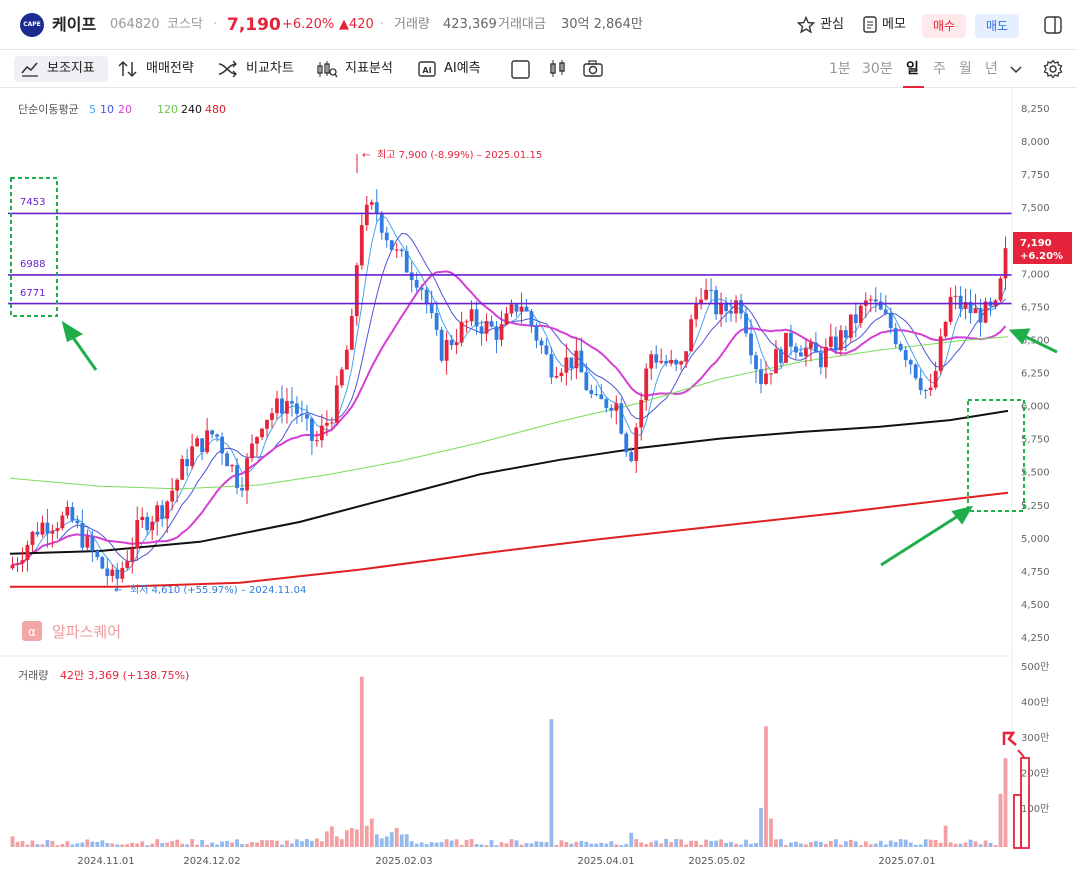  Describe the element at coordinates (877, 69) in the screenshot. I see `timeframe-30min: 30분` at that location.